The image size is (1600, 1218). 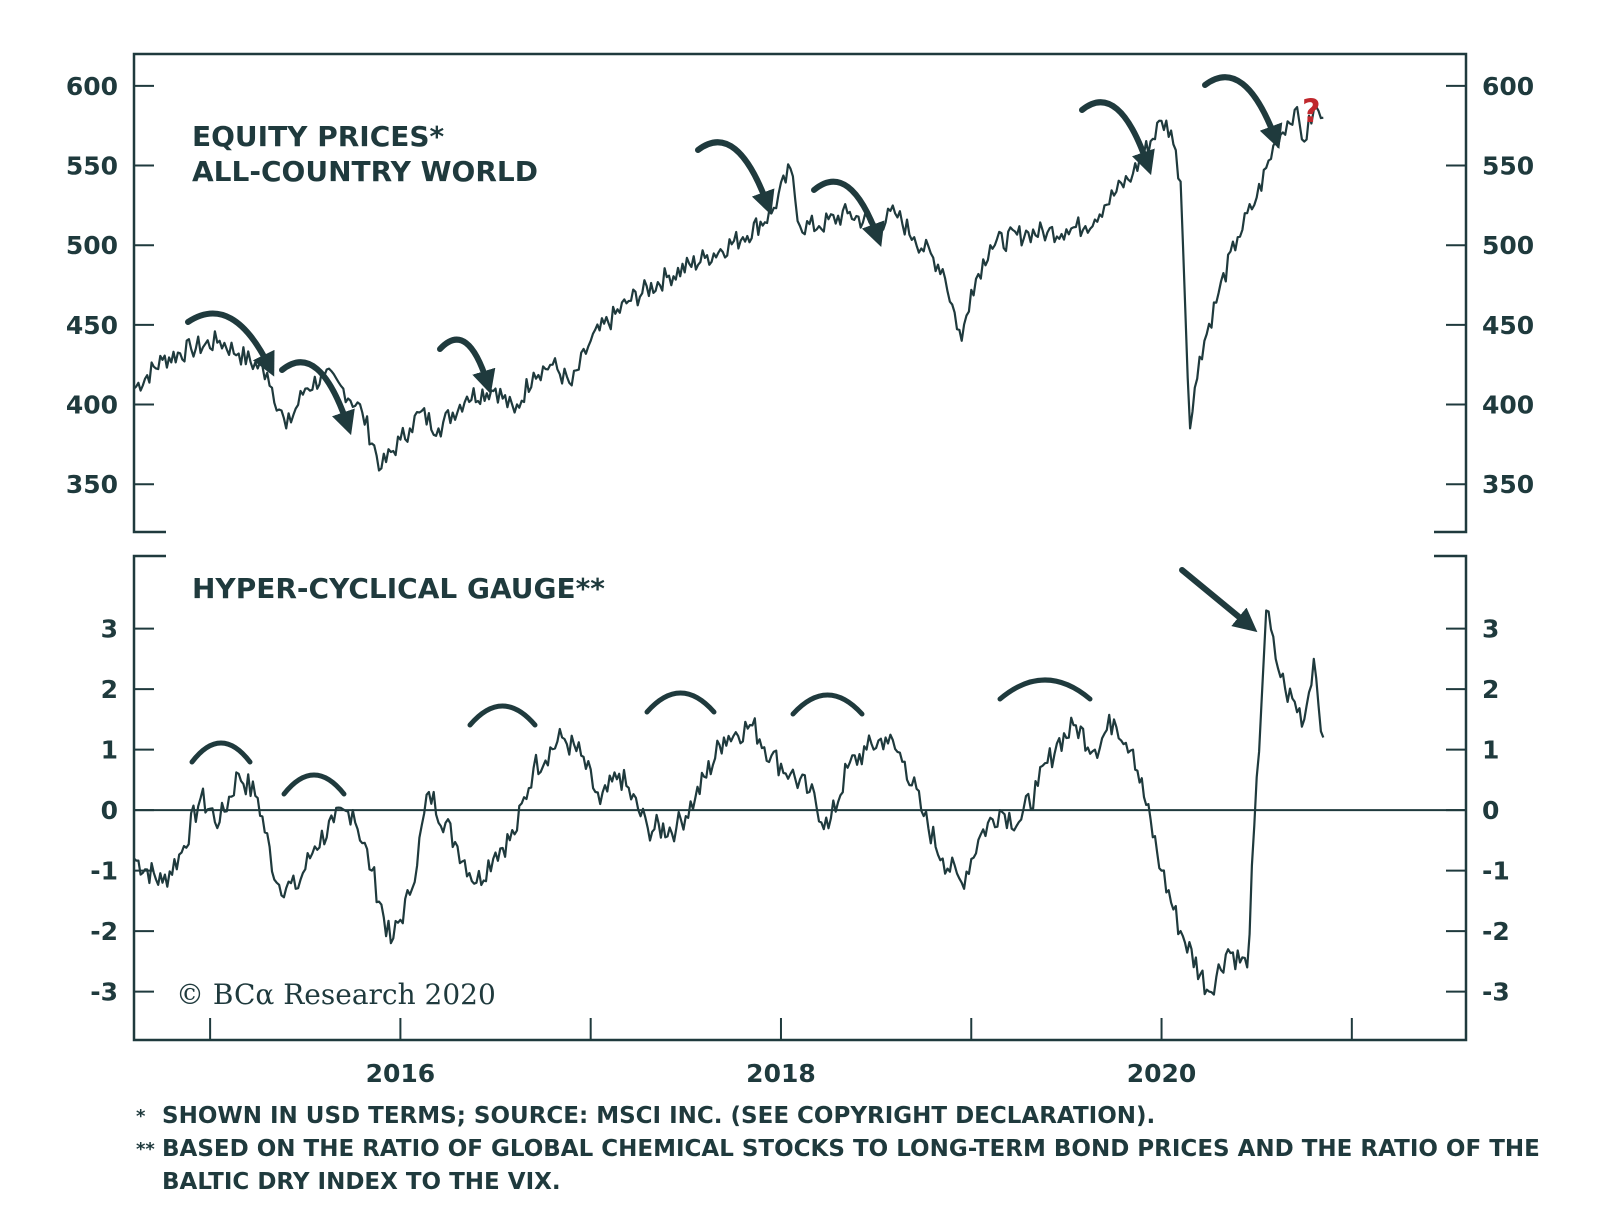 What do you see at coordinates (110, 285) in the screenshot?
I see `top-y-axis-left: 350 400 450 500 550 600` at bounding box center [110, 285].